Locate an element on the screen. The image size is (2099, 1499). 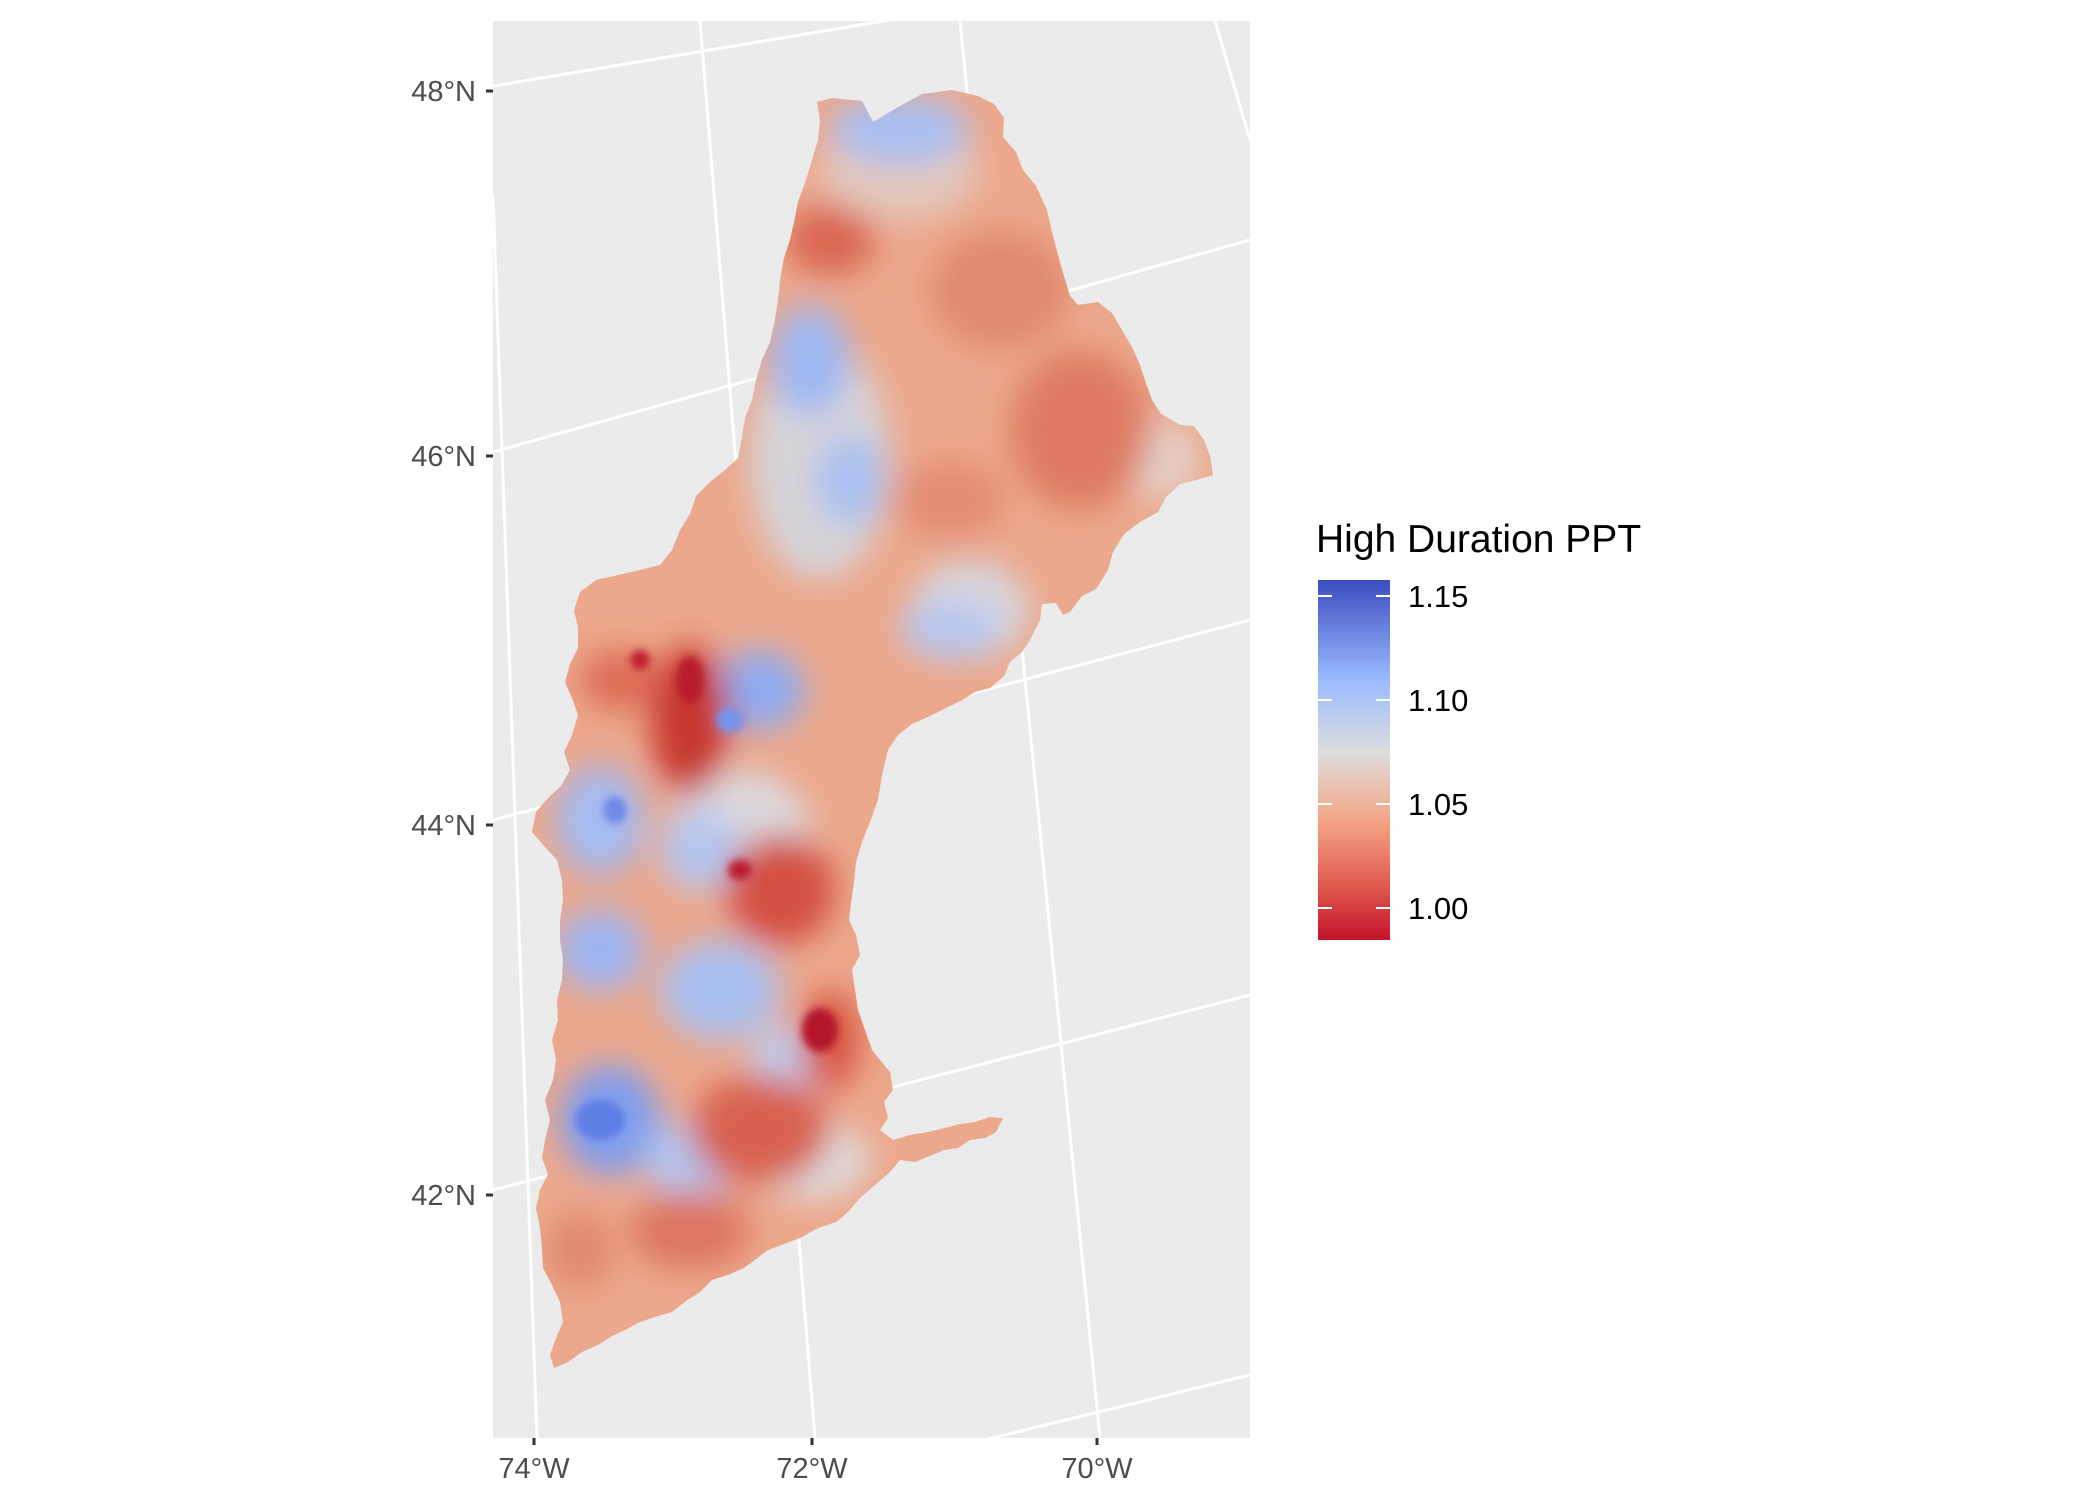
lat-axis is located at coordinates (489, 643).